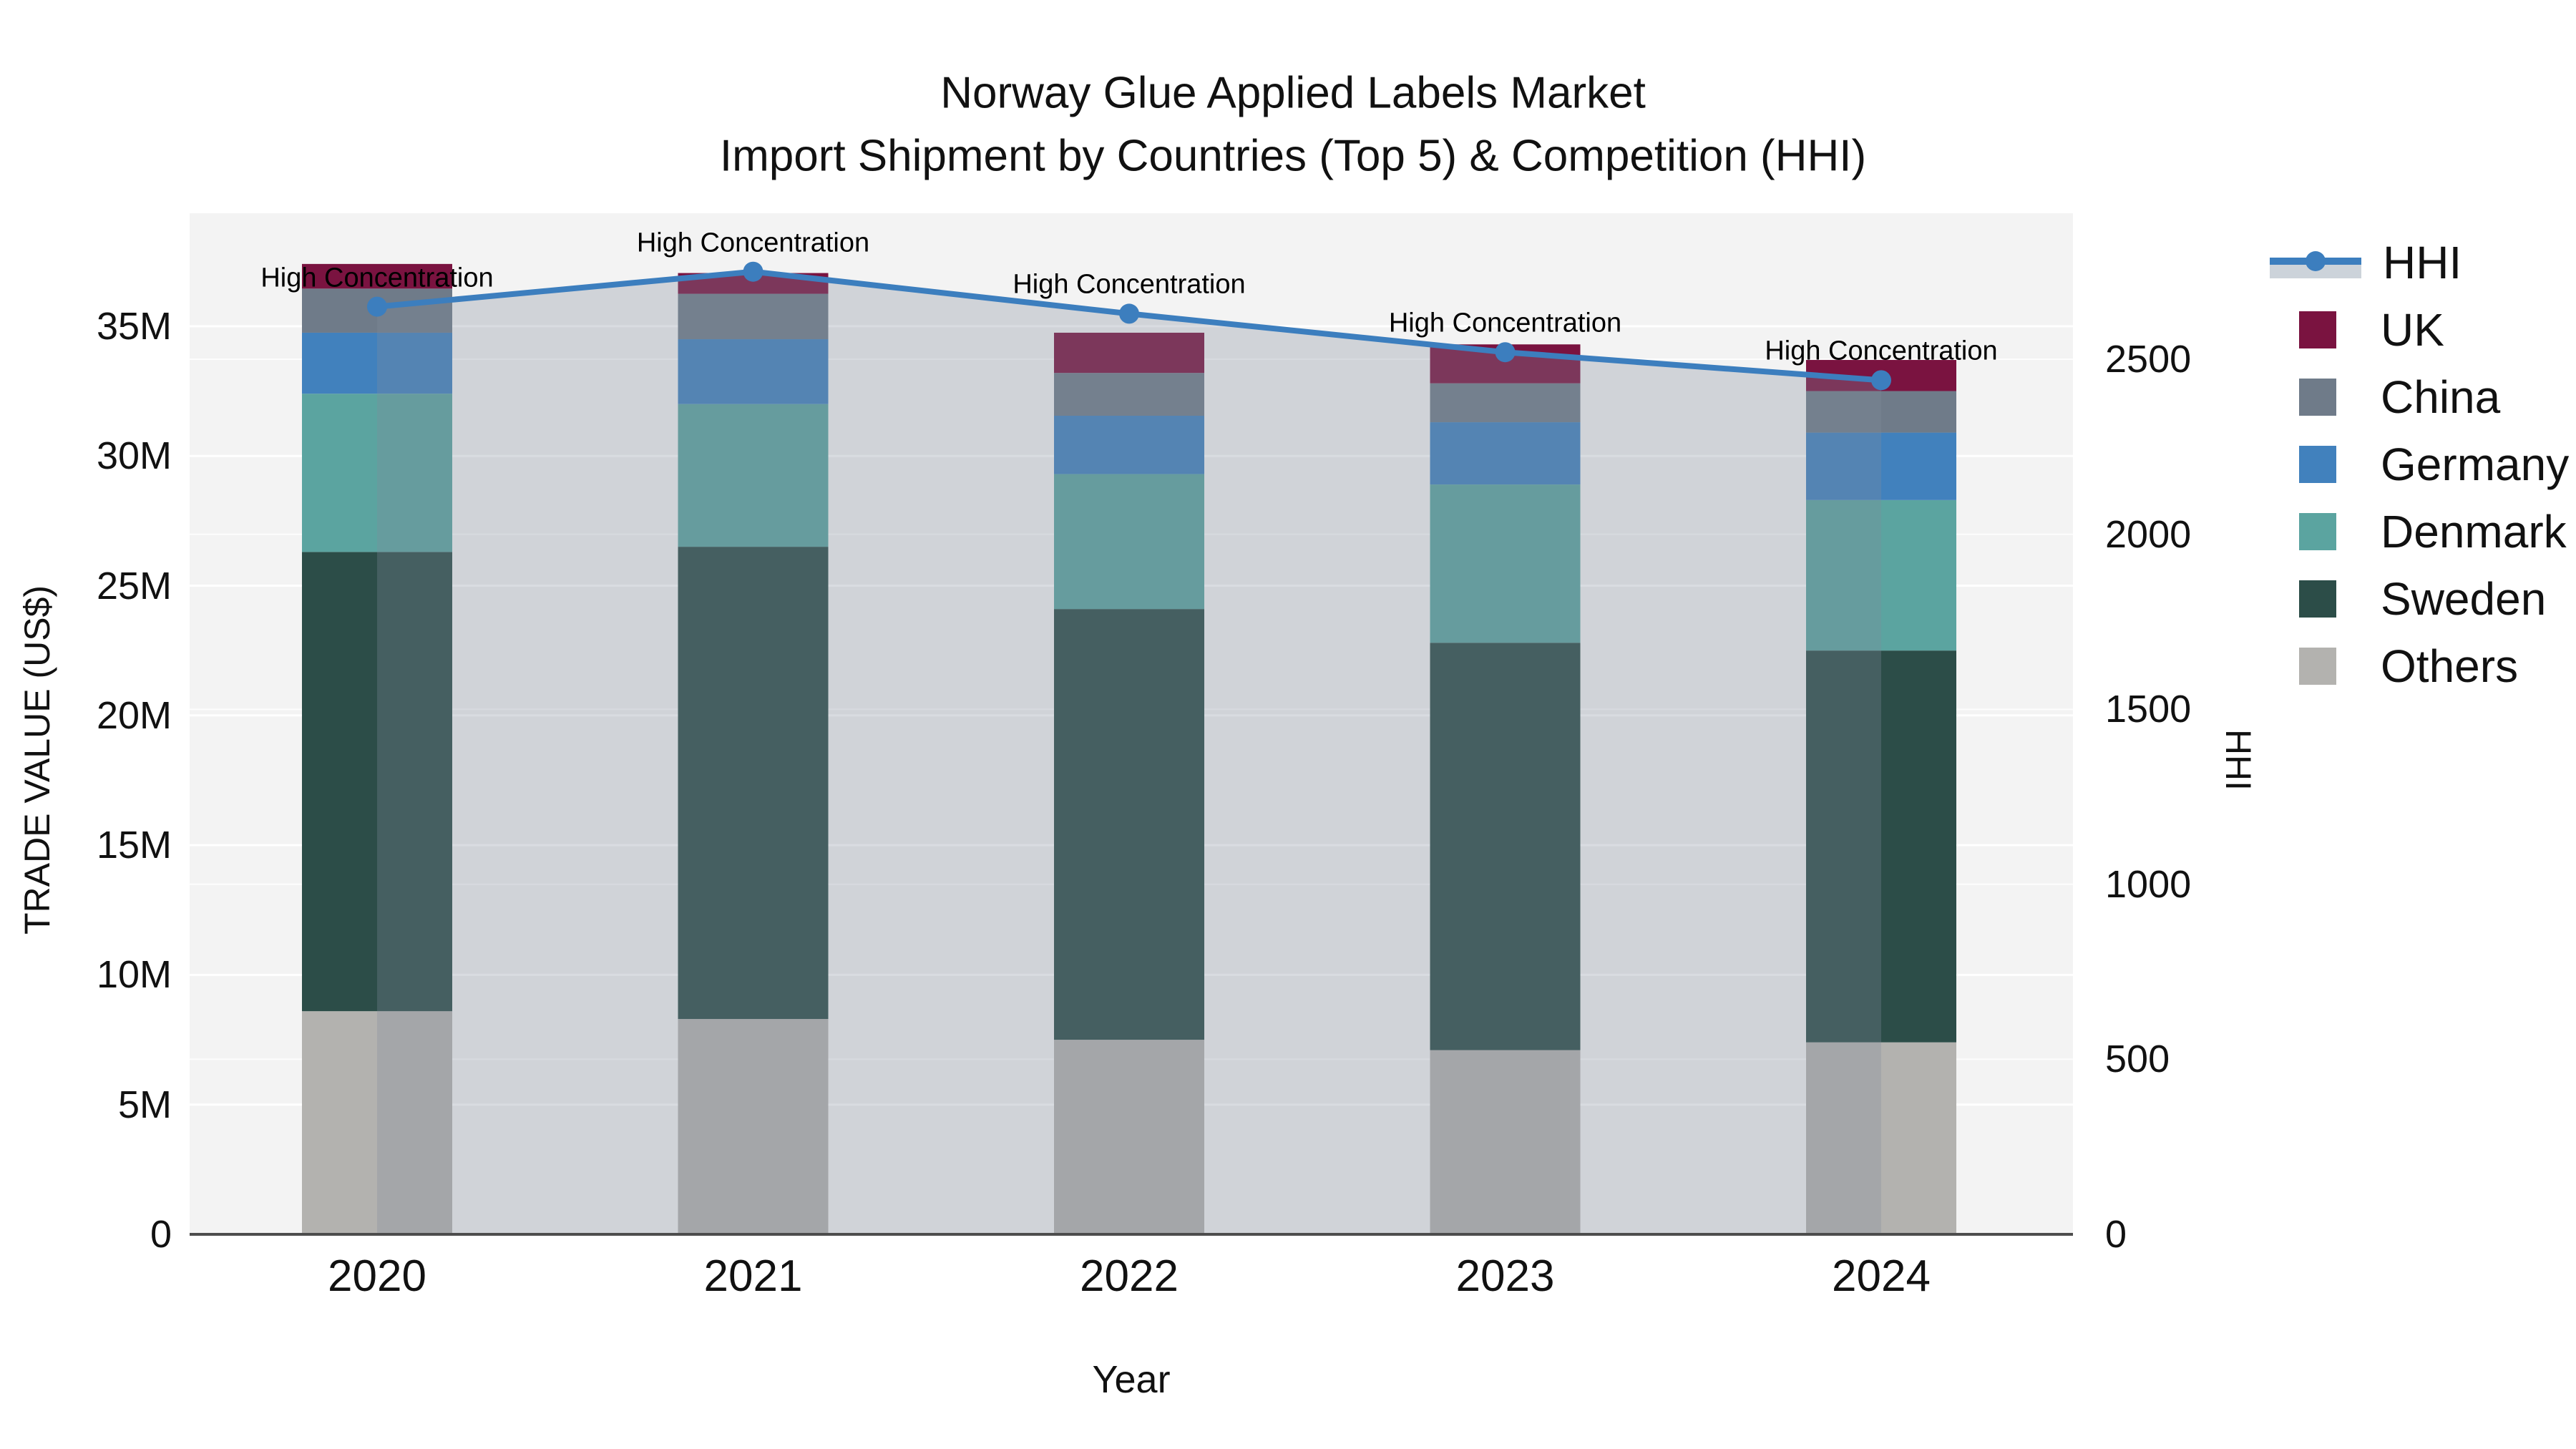 The height and width of the screenshot is (1449, 2576). Describe the element at coordinates (134, 456) in the screenshot. I see `y-left-tick-30M: 30M` at that location.